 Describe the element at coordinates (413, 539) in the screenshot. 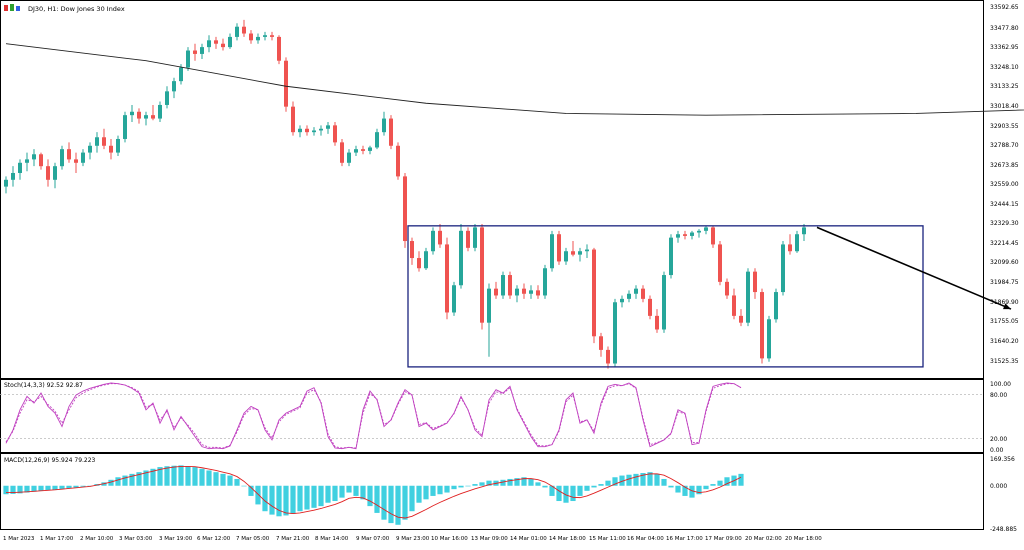

I see `time-axis-tick-label: 9 Mar 23:00` at that location.